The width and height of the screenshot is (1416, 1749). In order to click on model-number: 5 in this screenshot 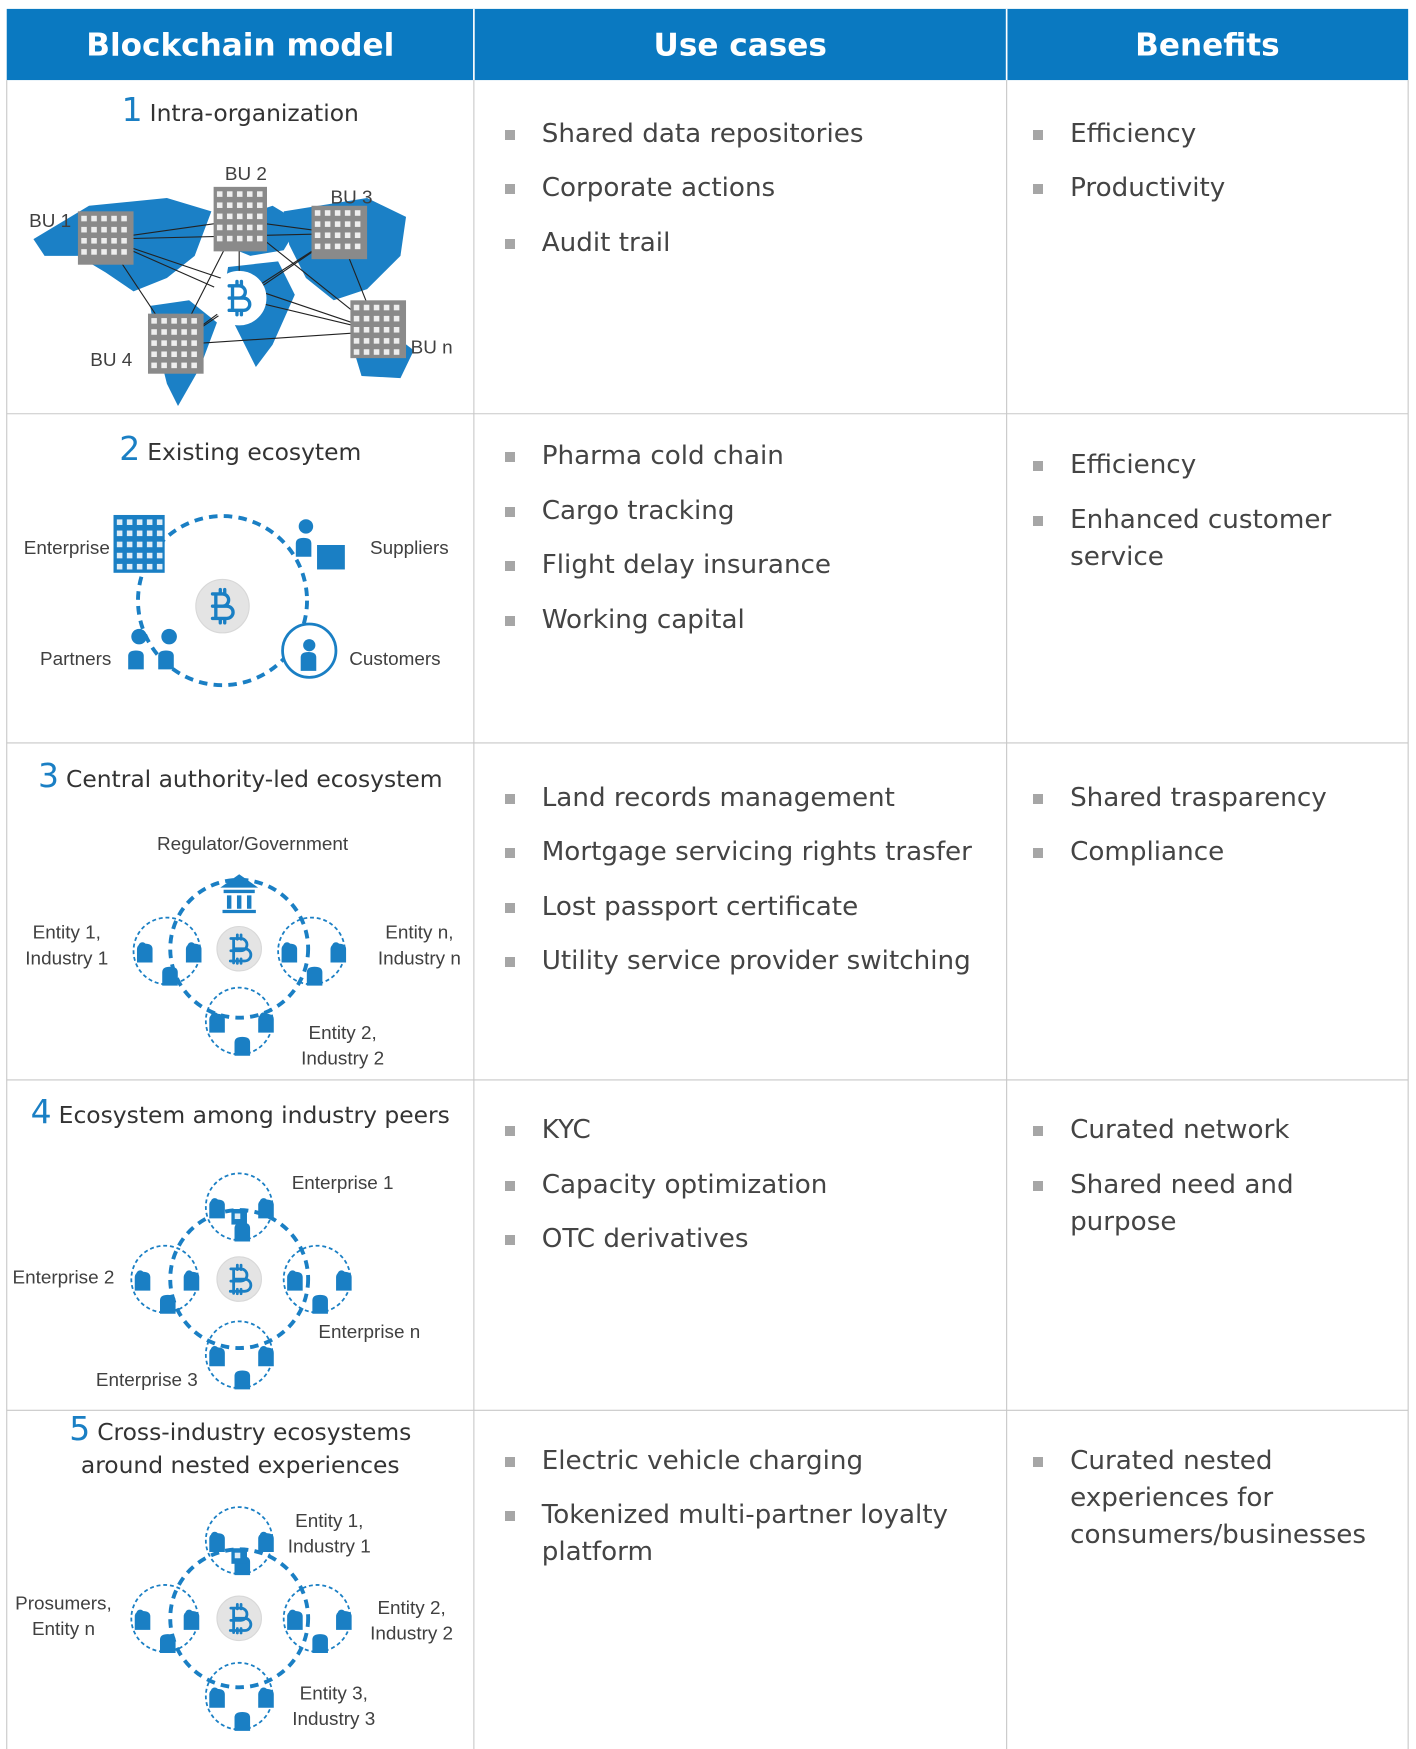, I will do `click(80, 1428)`.